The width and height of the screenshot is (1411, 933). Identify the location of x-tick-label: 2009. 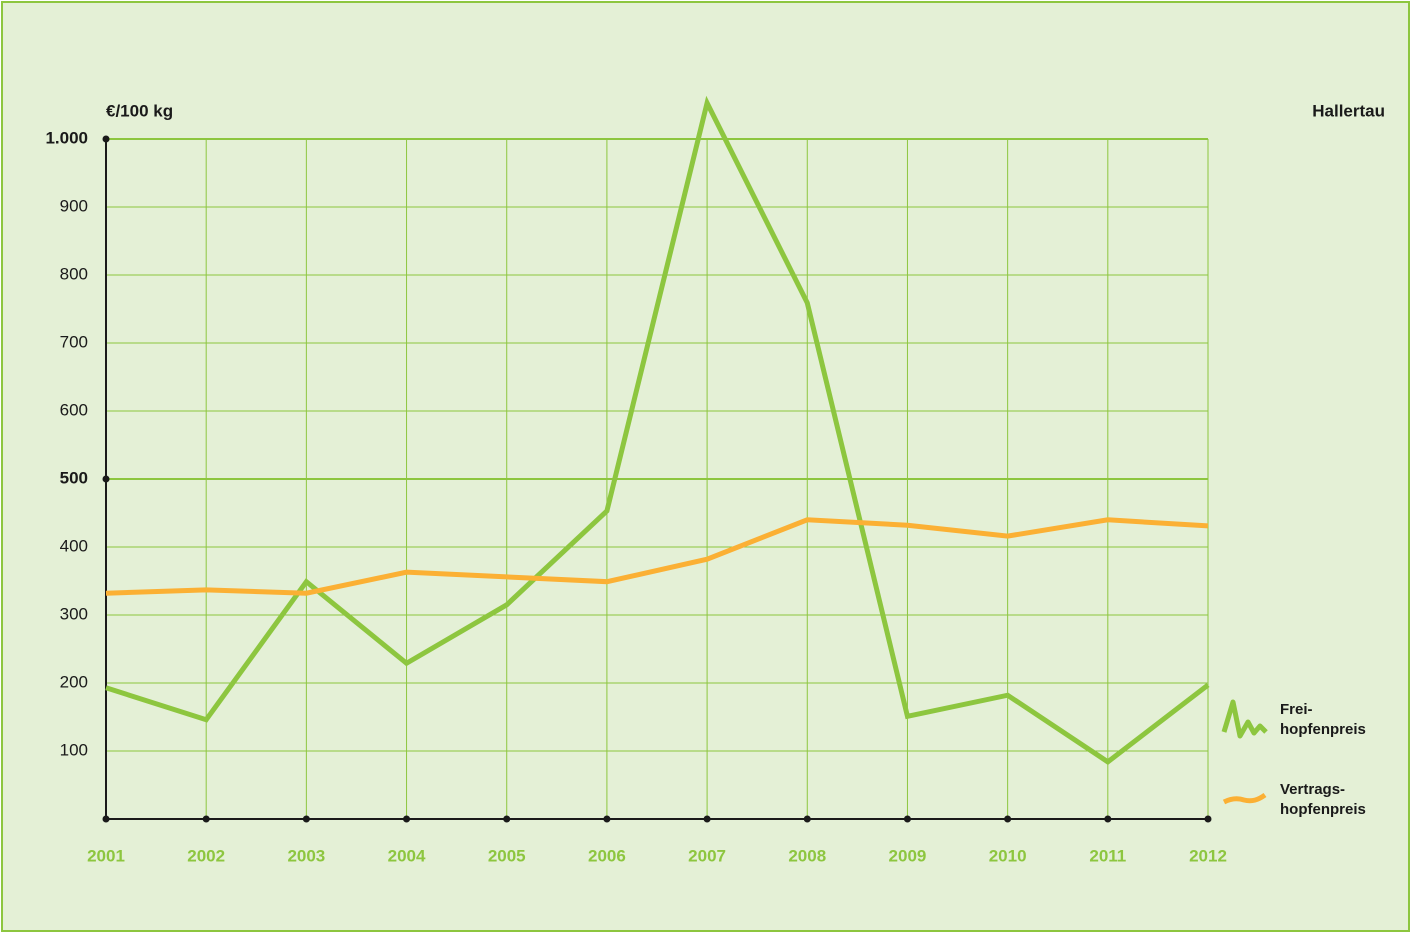
(908, 855).